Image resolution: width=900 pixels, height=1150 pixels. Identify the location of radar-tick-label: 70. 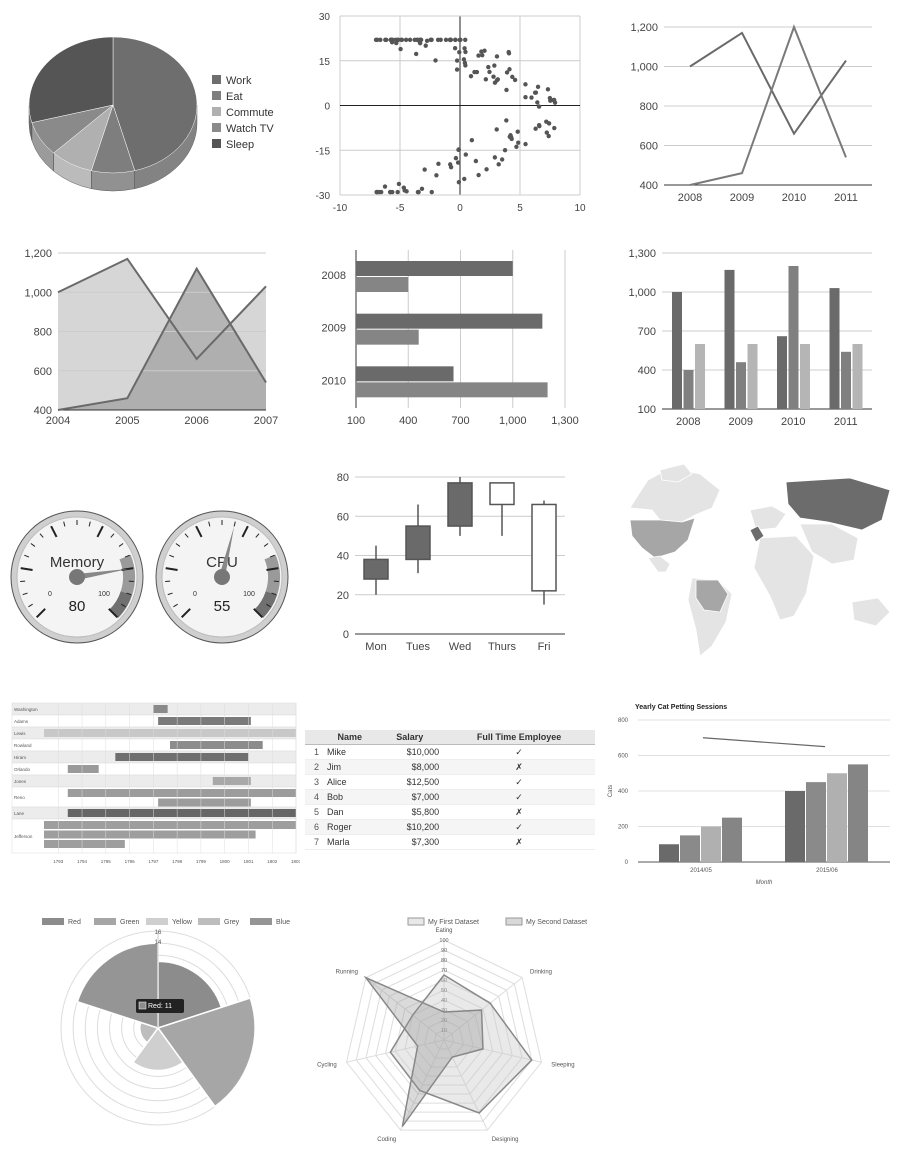
(444, 971).